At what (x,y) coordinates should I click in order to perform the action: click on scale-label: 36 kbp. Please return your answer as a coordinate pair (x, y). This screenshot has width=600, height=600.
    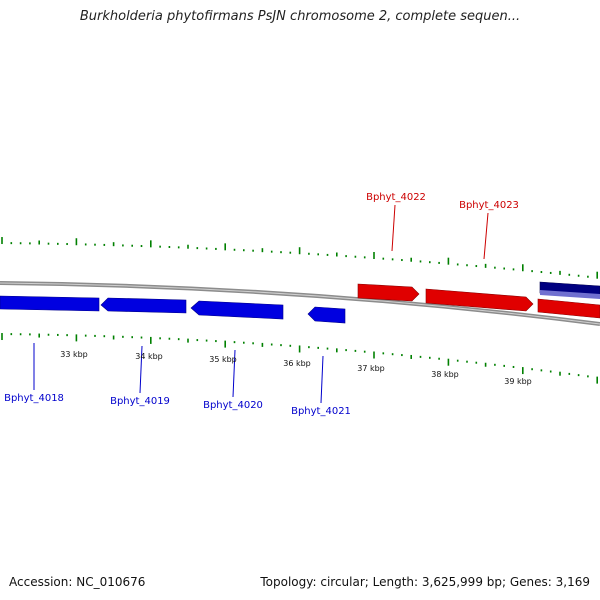
    Looking at the image, I should click on (297, 363).